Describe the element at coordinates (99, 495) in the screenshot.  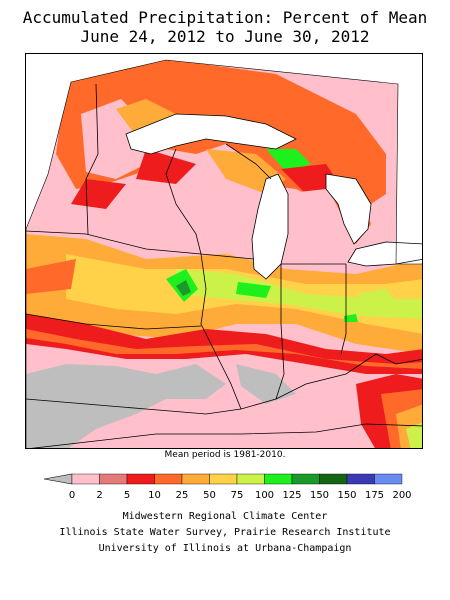
I see `legend-tick-label: 2` at that location.